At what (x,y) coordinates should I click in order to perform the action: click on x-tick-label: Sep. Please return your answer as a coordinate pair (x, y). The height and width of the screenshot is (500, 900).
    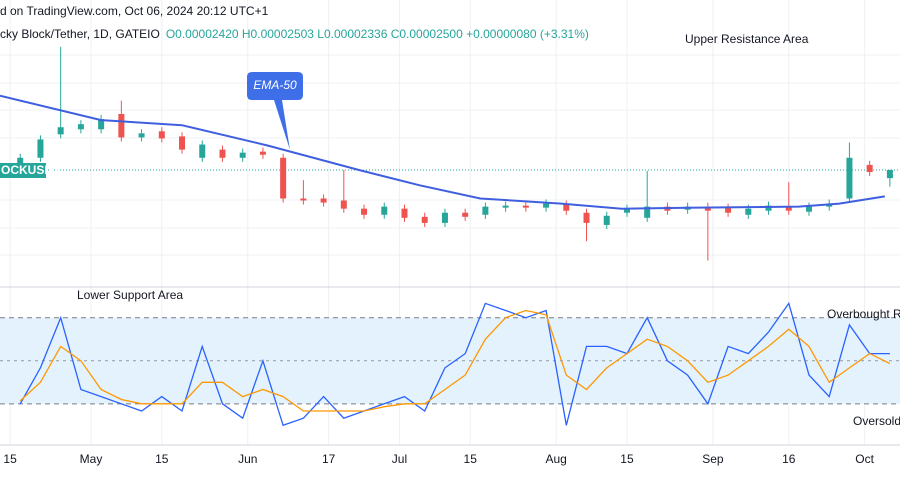
    Looking at the image, I should click on (713, 459).